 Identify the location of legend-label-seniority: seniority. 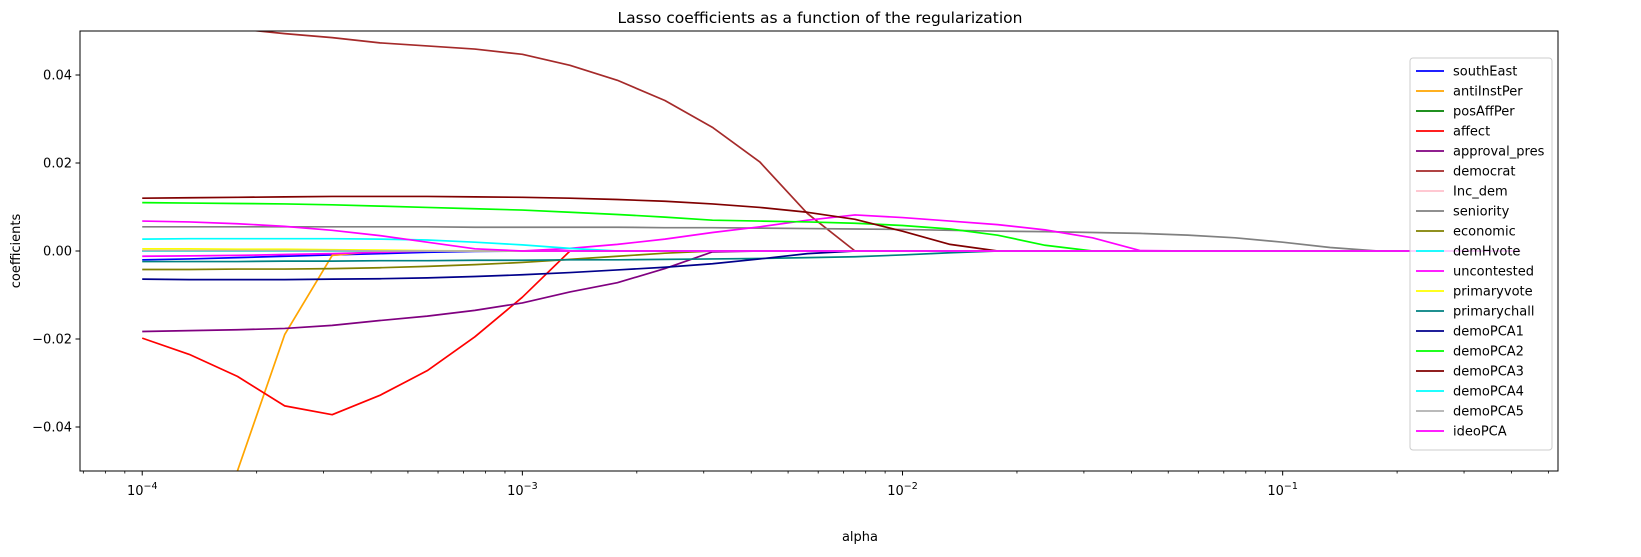
(1481, 212).